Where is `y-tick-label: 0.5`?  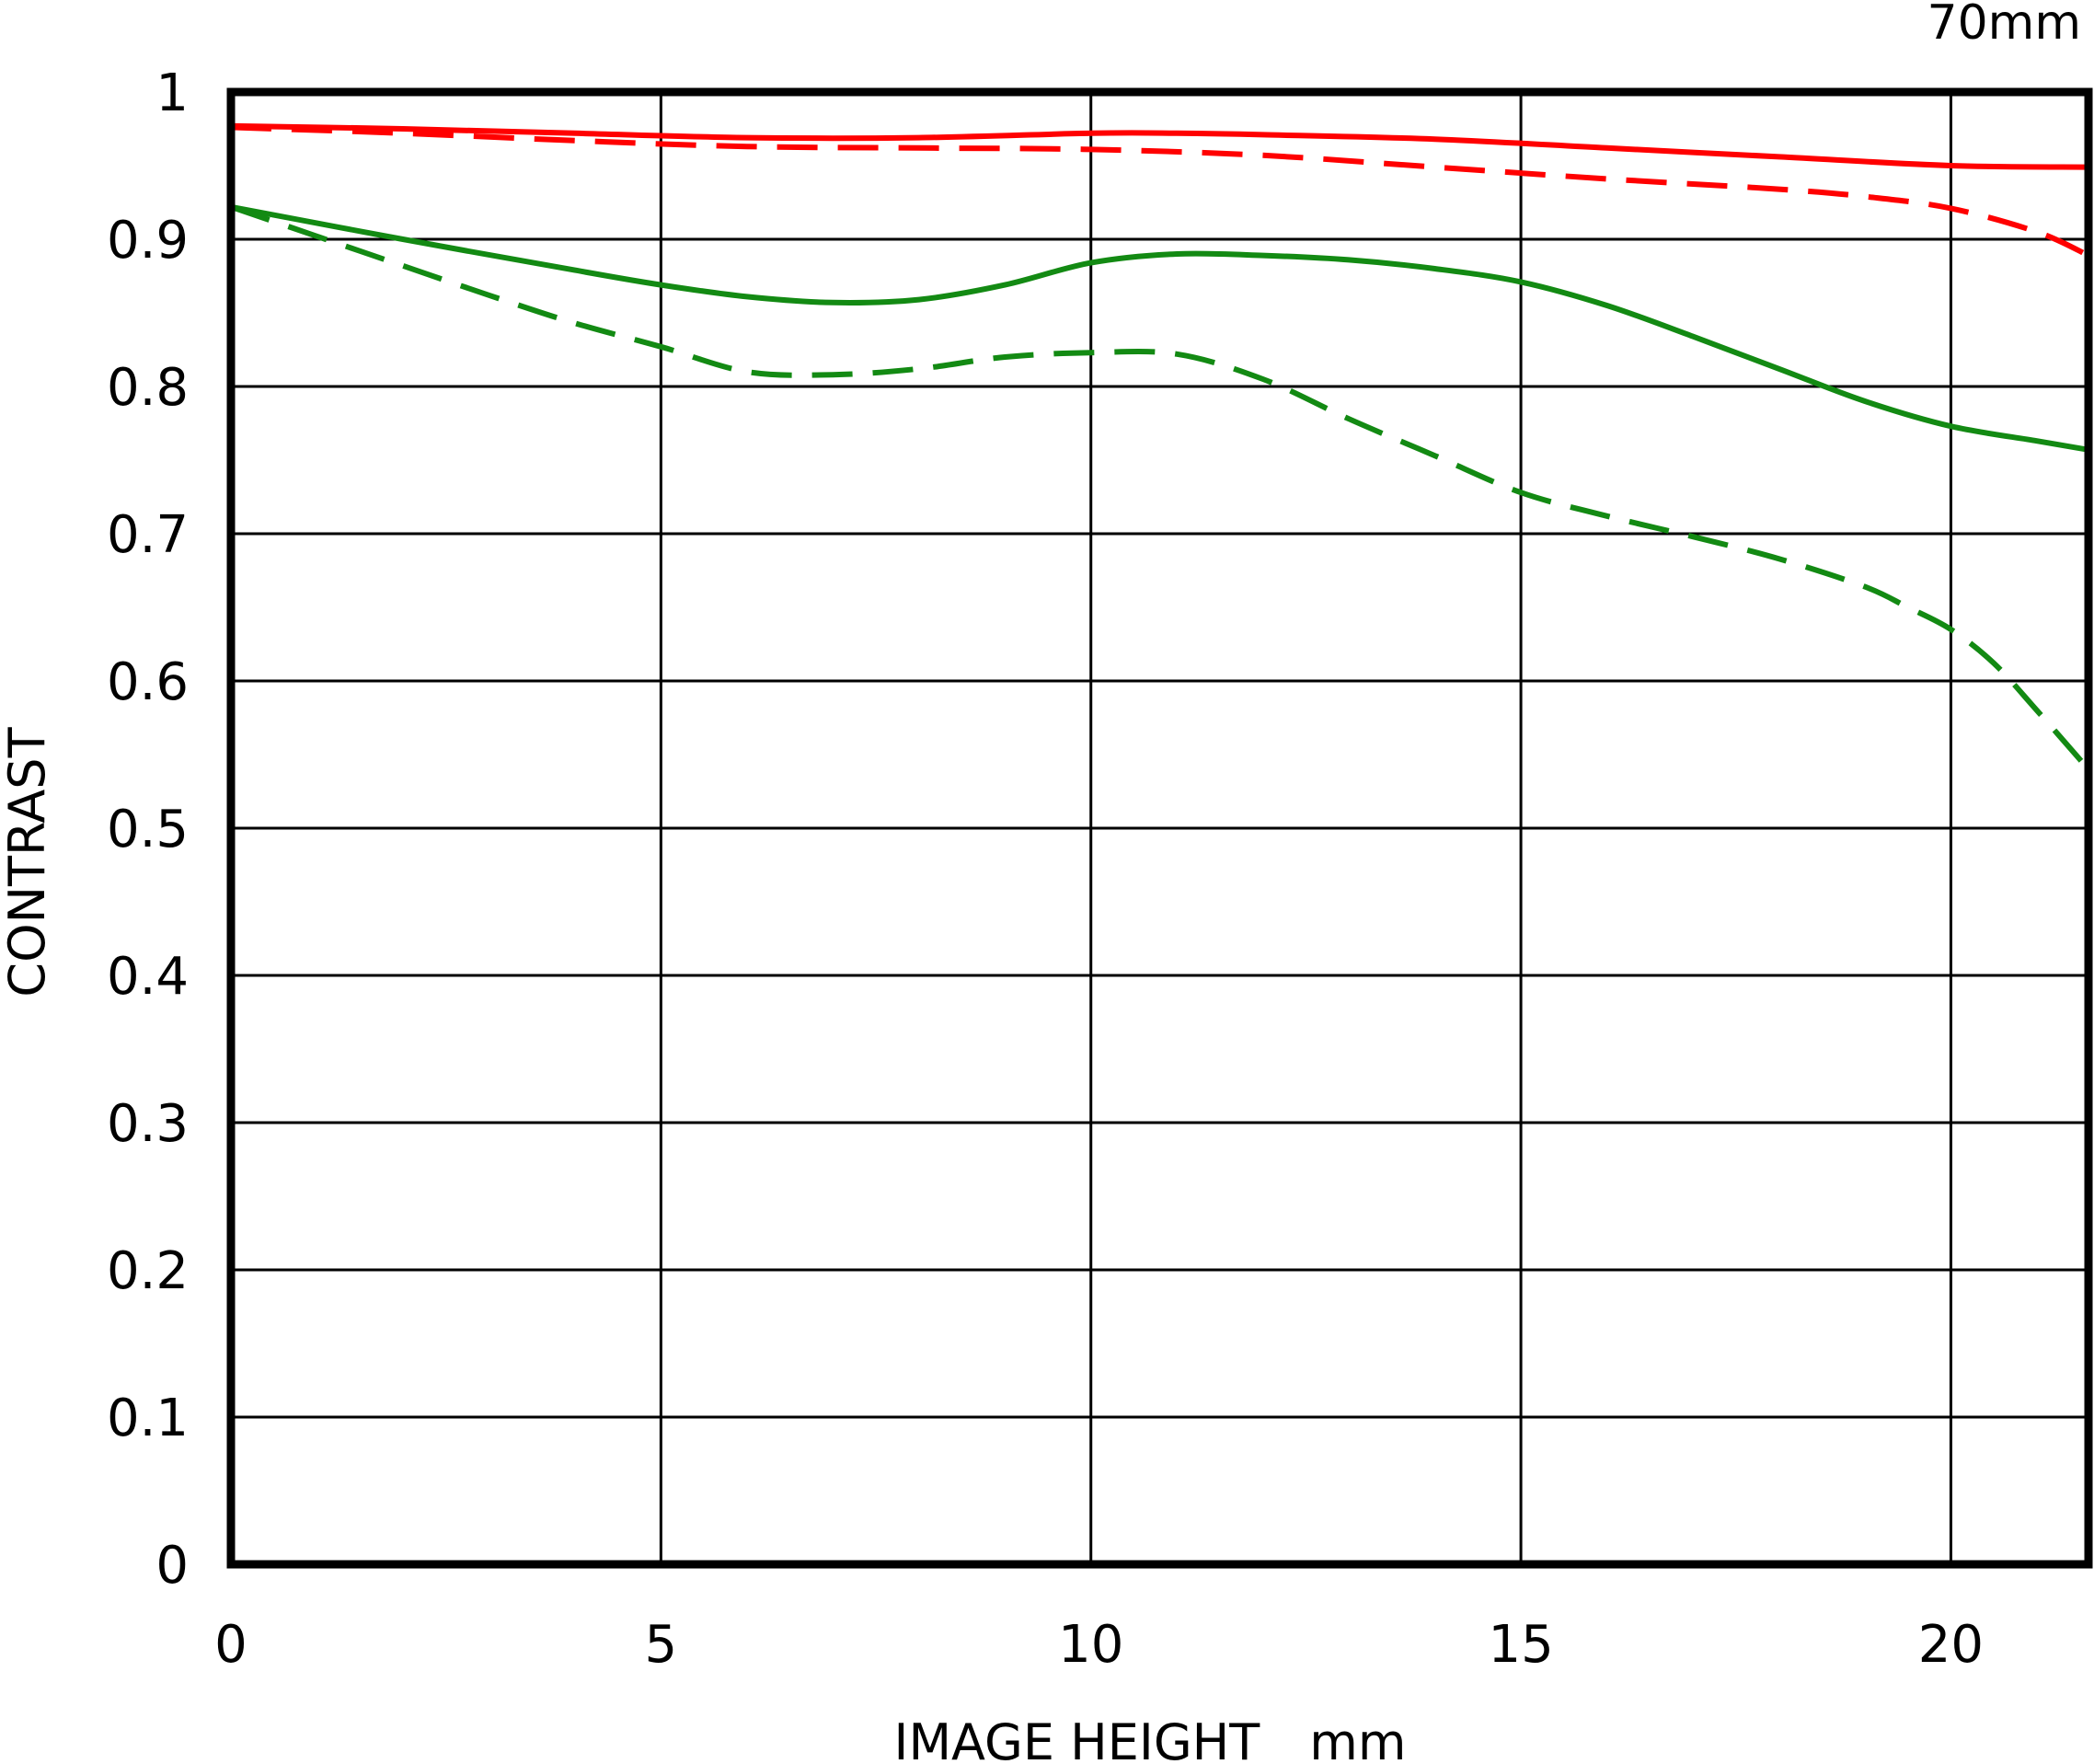
y-tick-label: 0.5 is located at coordinates (148, 829).